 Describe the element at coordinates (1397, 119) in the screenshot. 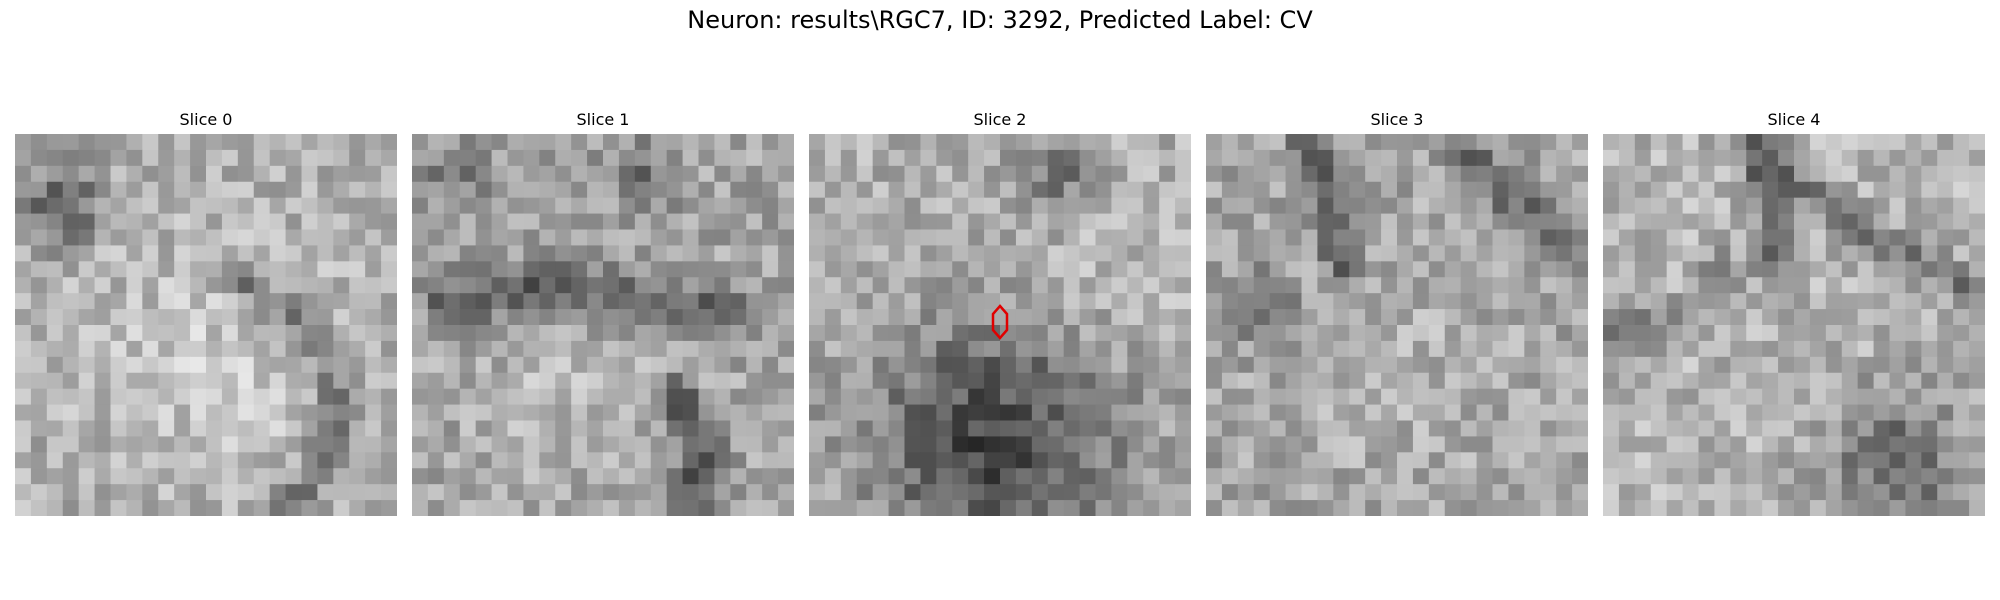

I see `slice-title-3: Slice 3` at that location.